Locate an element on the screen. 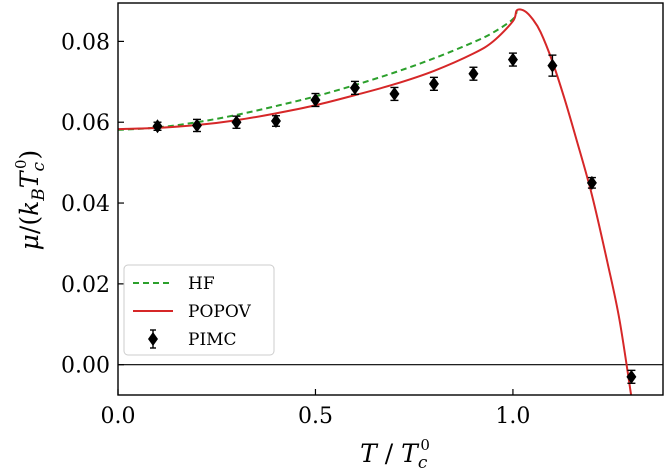  legend-item-pimc: PIMC is located at coordinates (192, 339).